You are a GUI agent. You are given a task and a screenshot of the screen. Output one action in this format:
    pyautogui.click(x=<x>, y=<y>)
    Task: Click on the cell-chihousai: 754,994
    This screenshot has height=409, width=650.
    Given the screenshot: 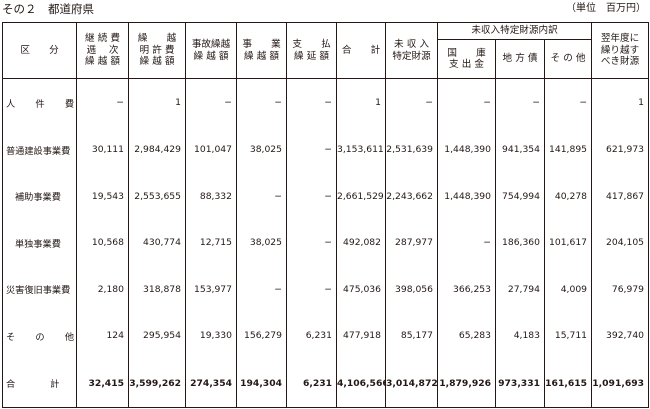 What is the action you would take?
    pyautogui.click(x=520, y=196)
    